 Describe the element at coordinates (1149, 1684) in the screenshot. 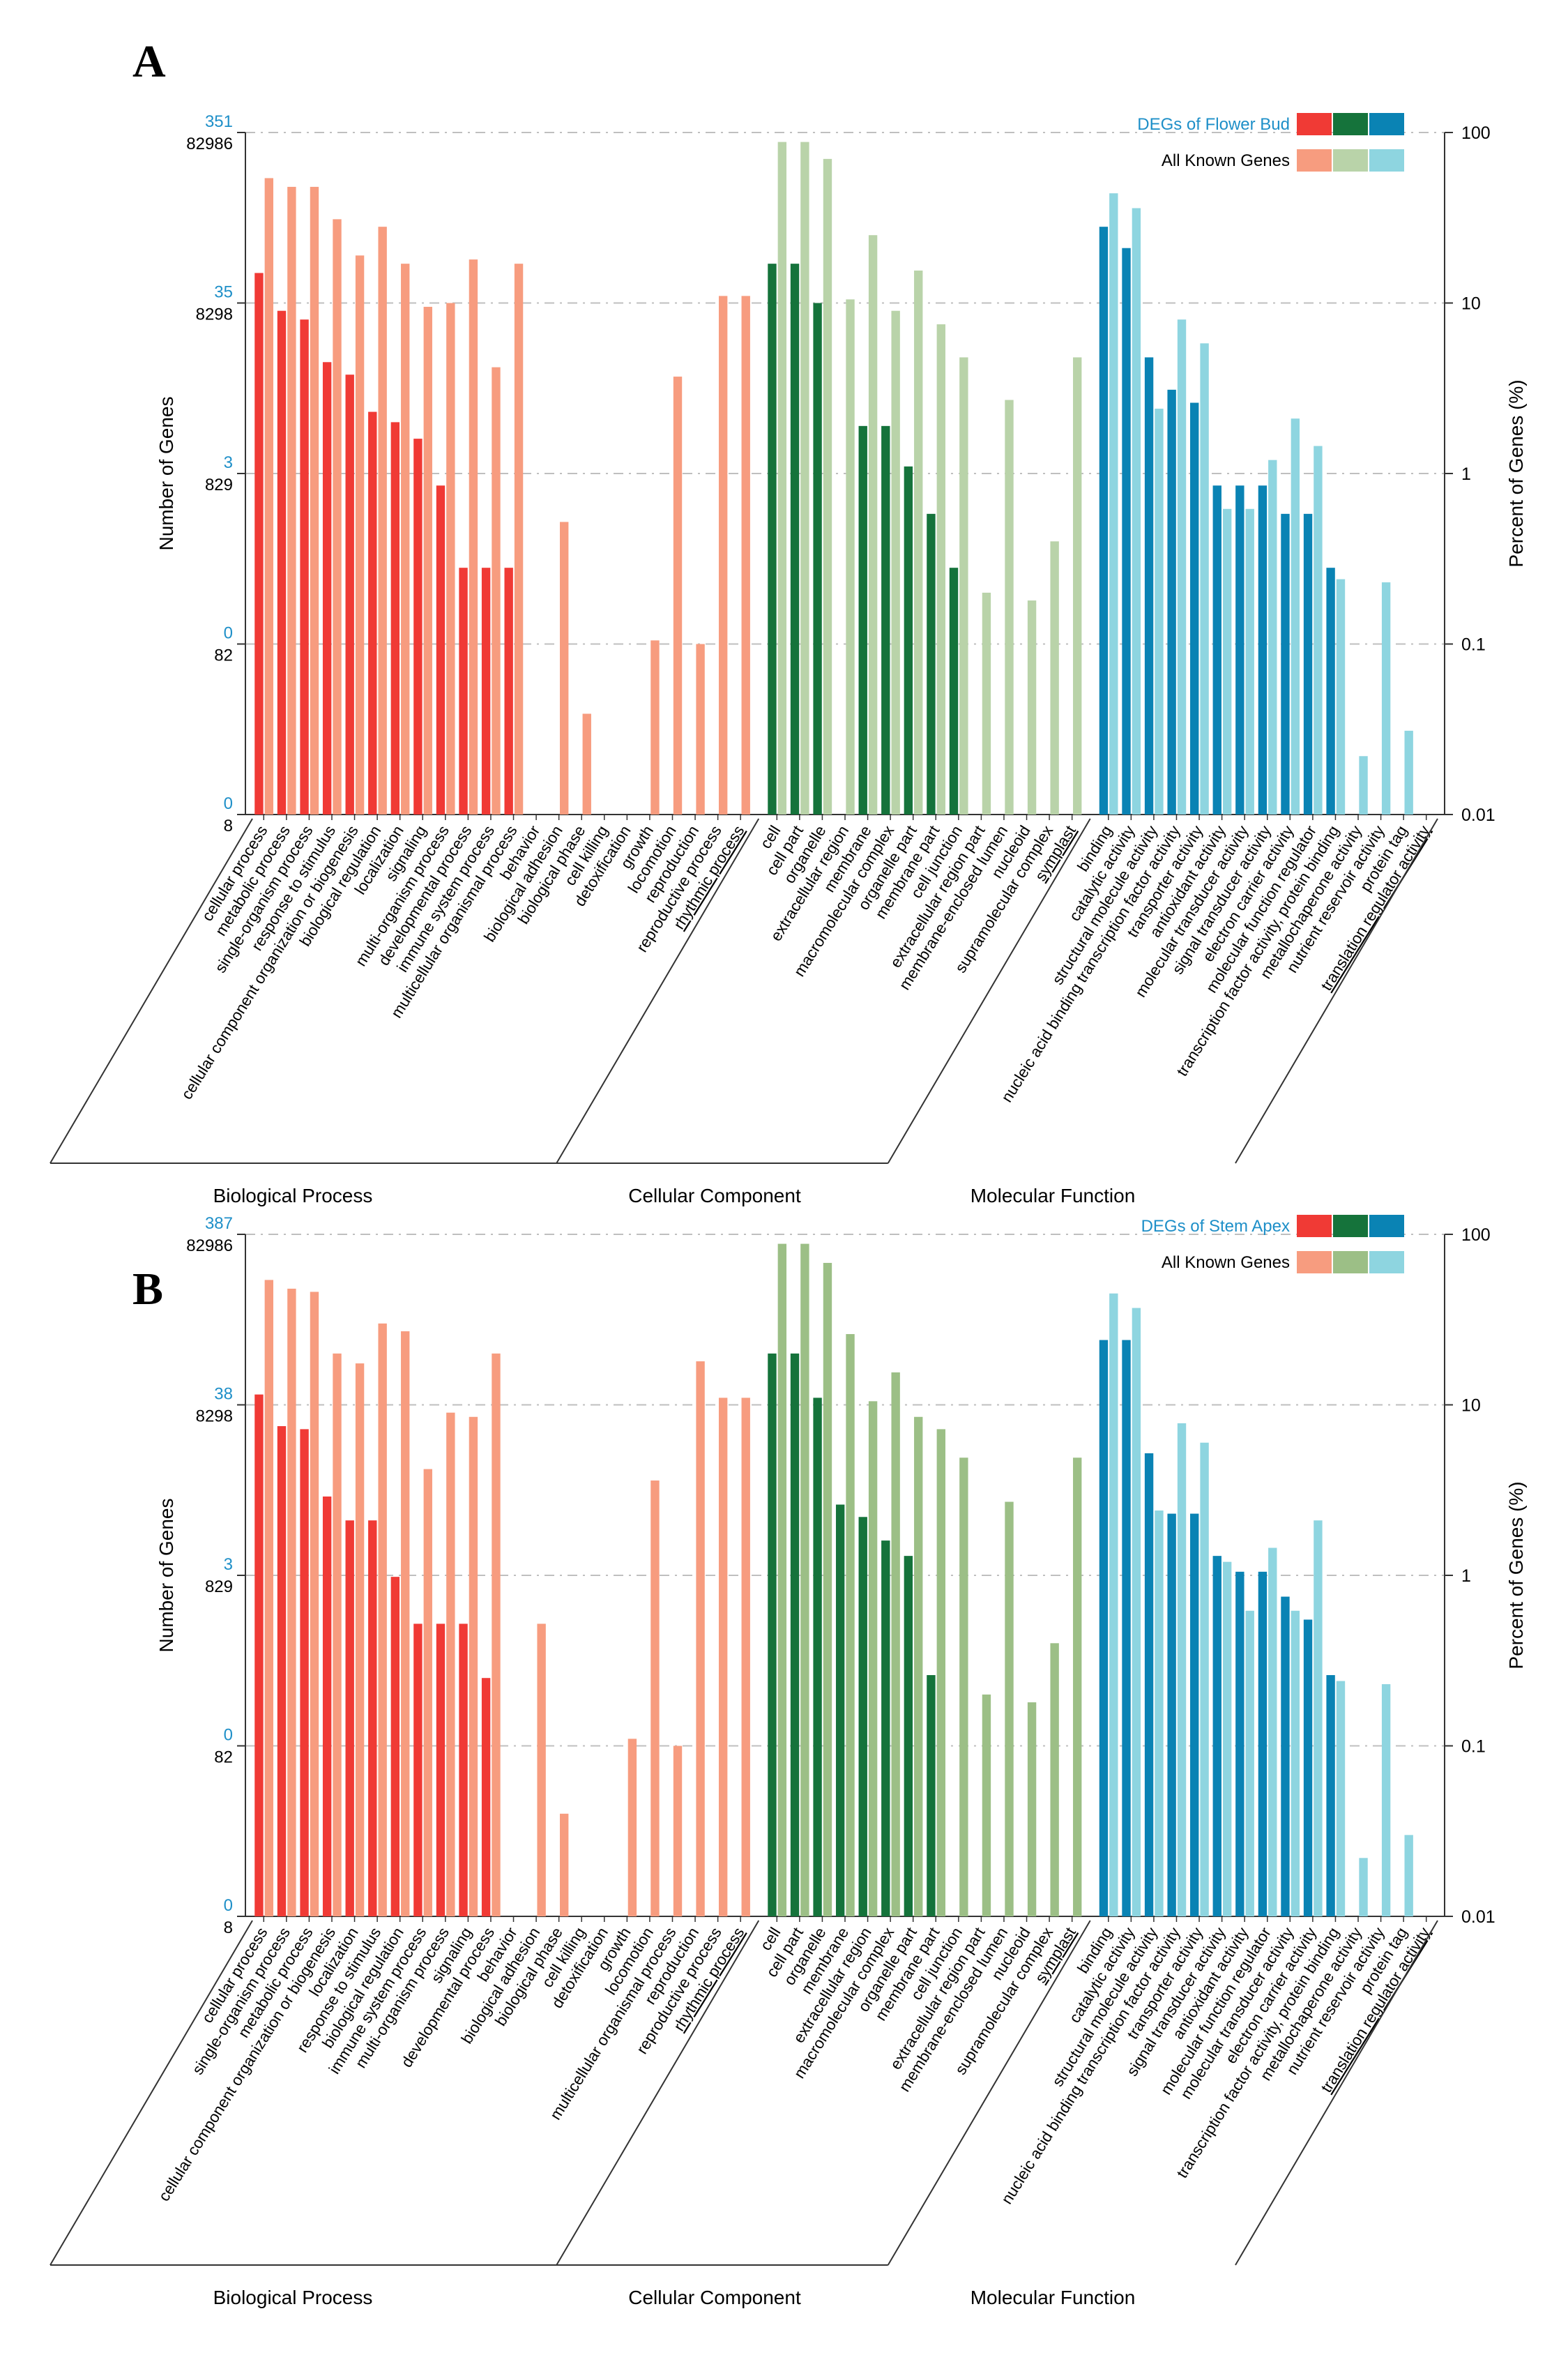

I see `bar-deg-structural-molecule-activity` at that location.